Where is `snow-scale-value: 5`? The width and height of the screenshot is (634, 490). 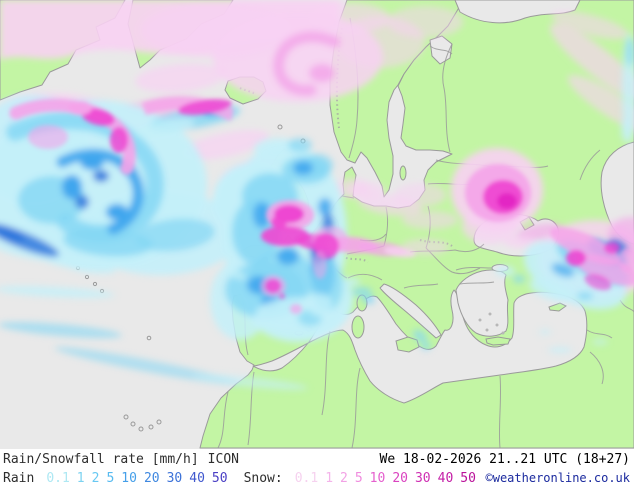 snow-scale-value: 5 is located at coordinates (358, 478).